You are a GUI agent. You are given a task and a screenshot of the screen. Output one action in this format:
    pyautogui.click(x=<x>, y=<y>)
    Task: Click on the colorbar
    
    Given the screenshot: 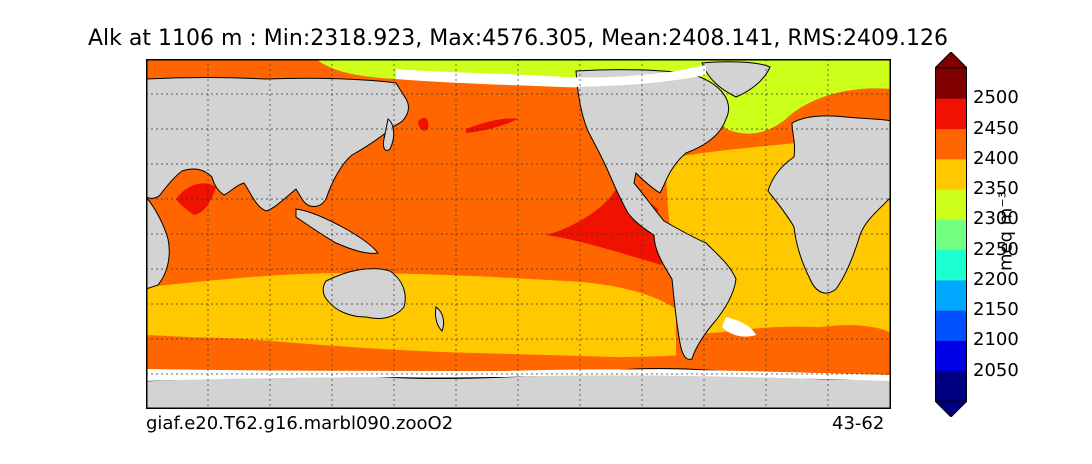 What is the action you would take?
    pyautogui.click(x=951, y=234)
    